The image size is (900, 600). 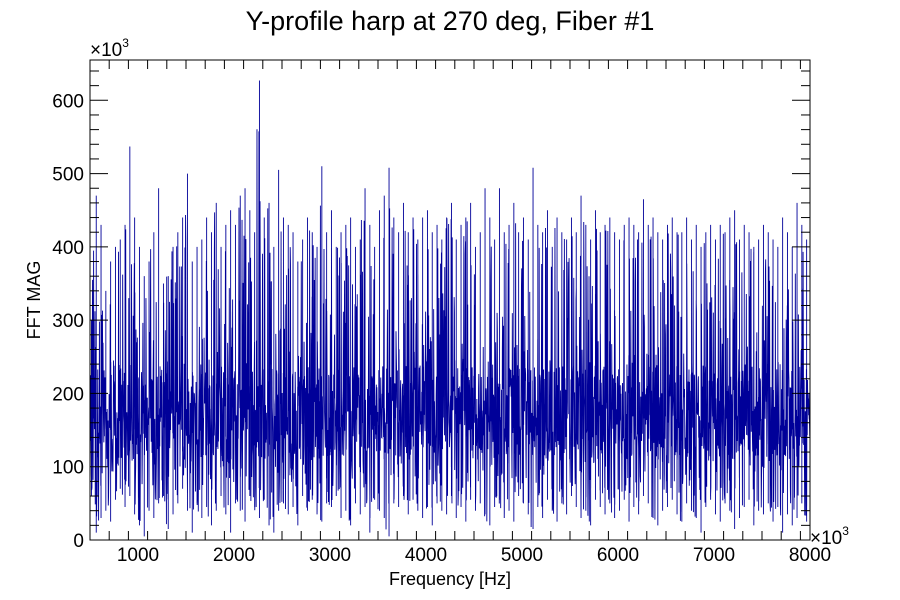 What do you see at coordinates (68, 101) in the screenshot?
I see `y-tick-label: 600` at bounding box center [68, 101].